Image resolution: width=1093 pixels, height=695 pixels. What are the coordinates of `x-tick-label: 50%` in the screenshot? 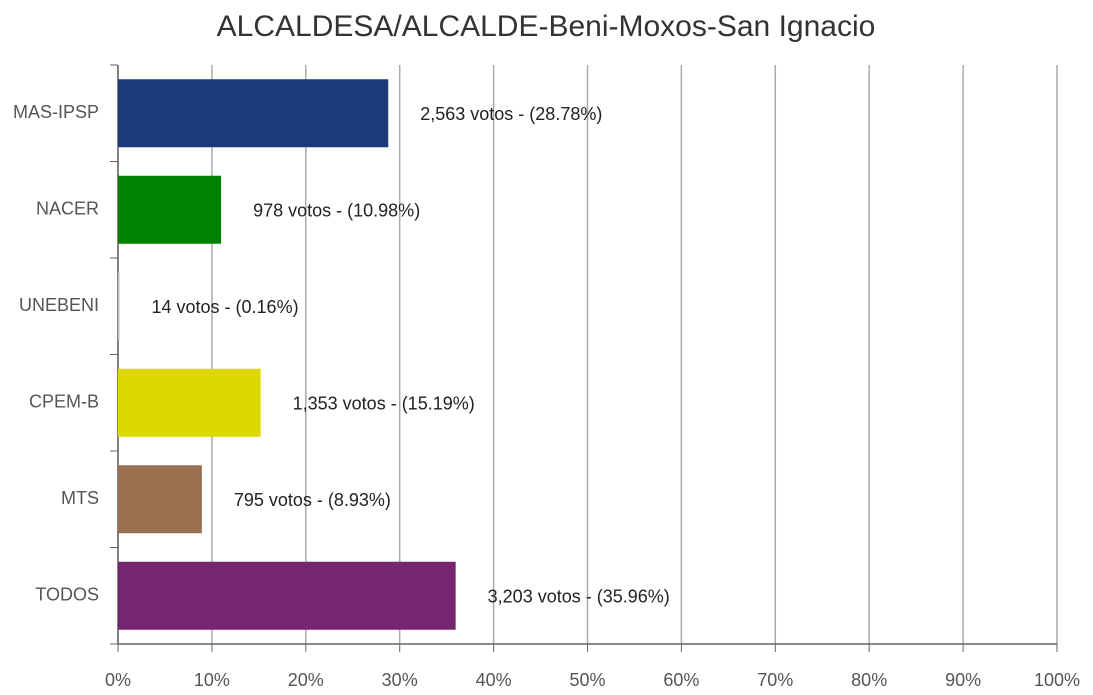 It's located at (587, 680).